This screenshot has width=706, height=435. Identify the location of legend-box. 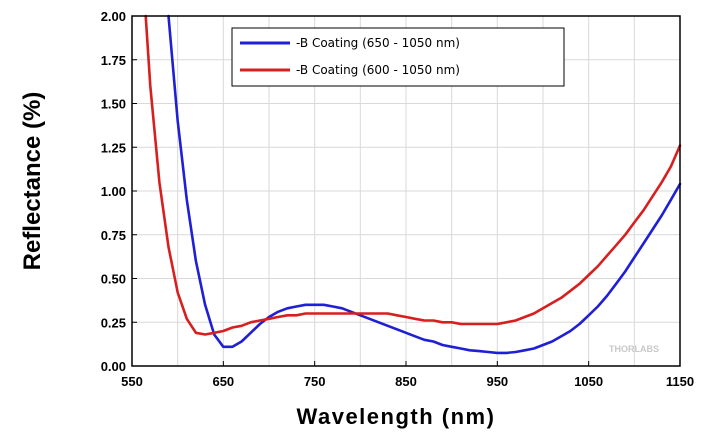
(398, 57).